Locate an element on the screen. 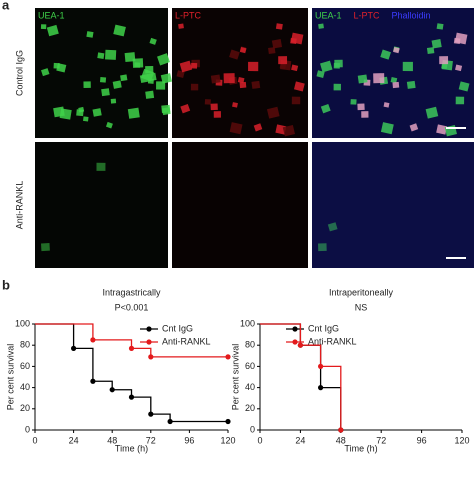  y-tick-label: 80 is located at coordinates (250, 345).